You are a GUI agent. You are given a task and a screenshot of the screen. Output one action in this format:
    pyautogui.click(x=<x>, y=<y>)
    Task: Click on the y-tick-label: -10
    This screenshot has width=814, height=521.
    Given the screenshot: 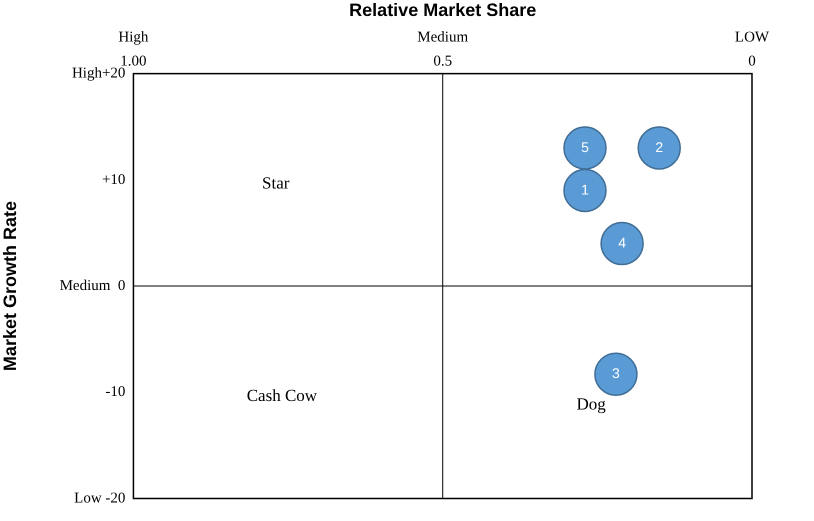 What is the action you would take?
    pyautogui.click(x=115, y=392)
    